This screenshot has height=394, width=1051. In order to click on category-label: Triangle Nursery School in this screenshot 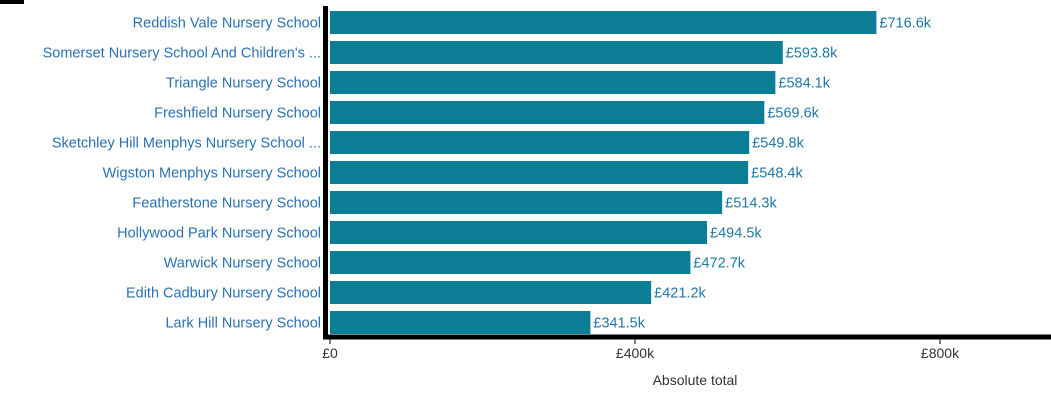, I will do `click(243, 84)`.